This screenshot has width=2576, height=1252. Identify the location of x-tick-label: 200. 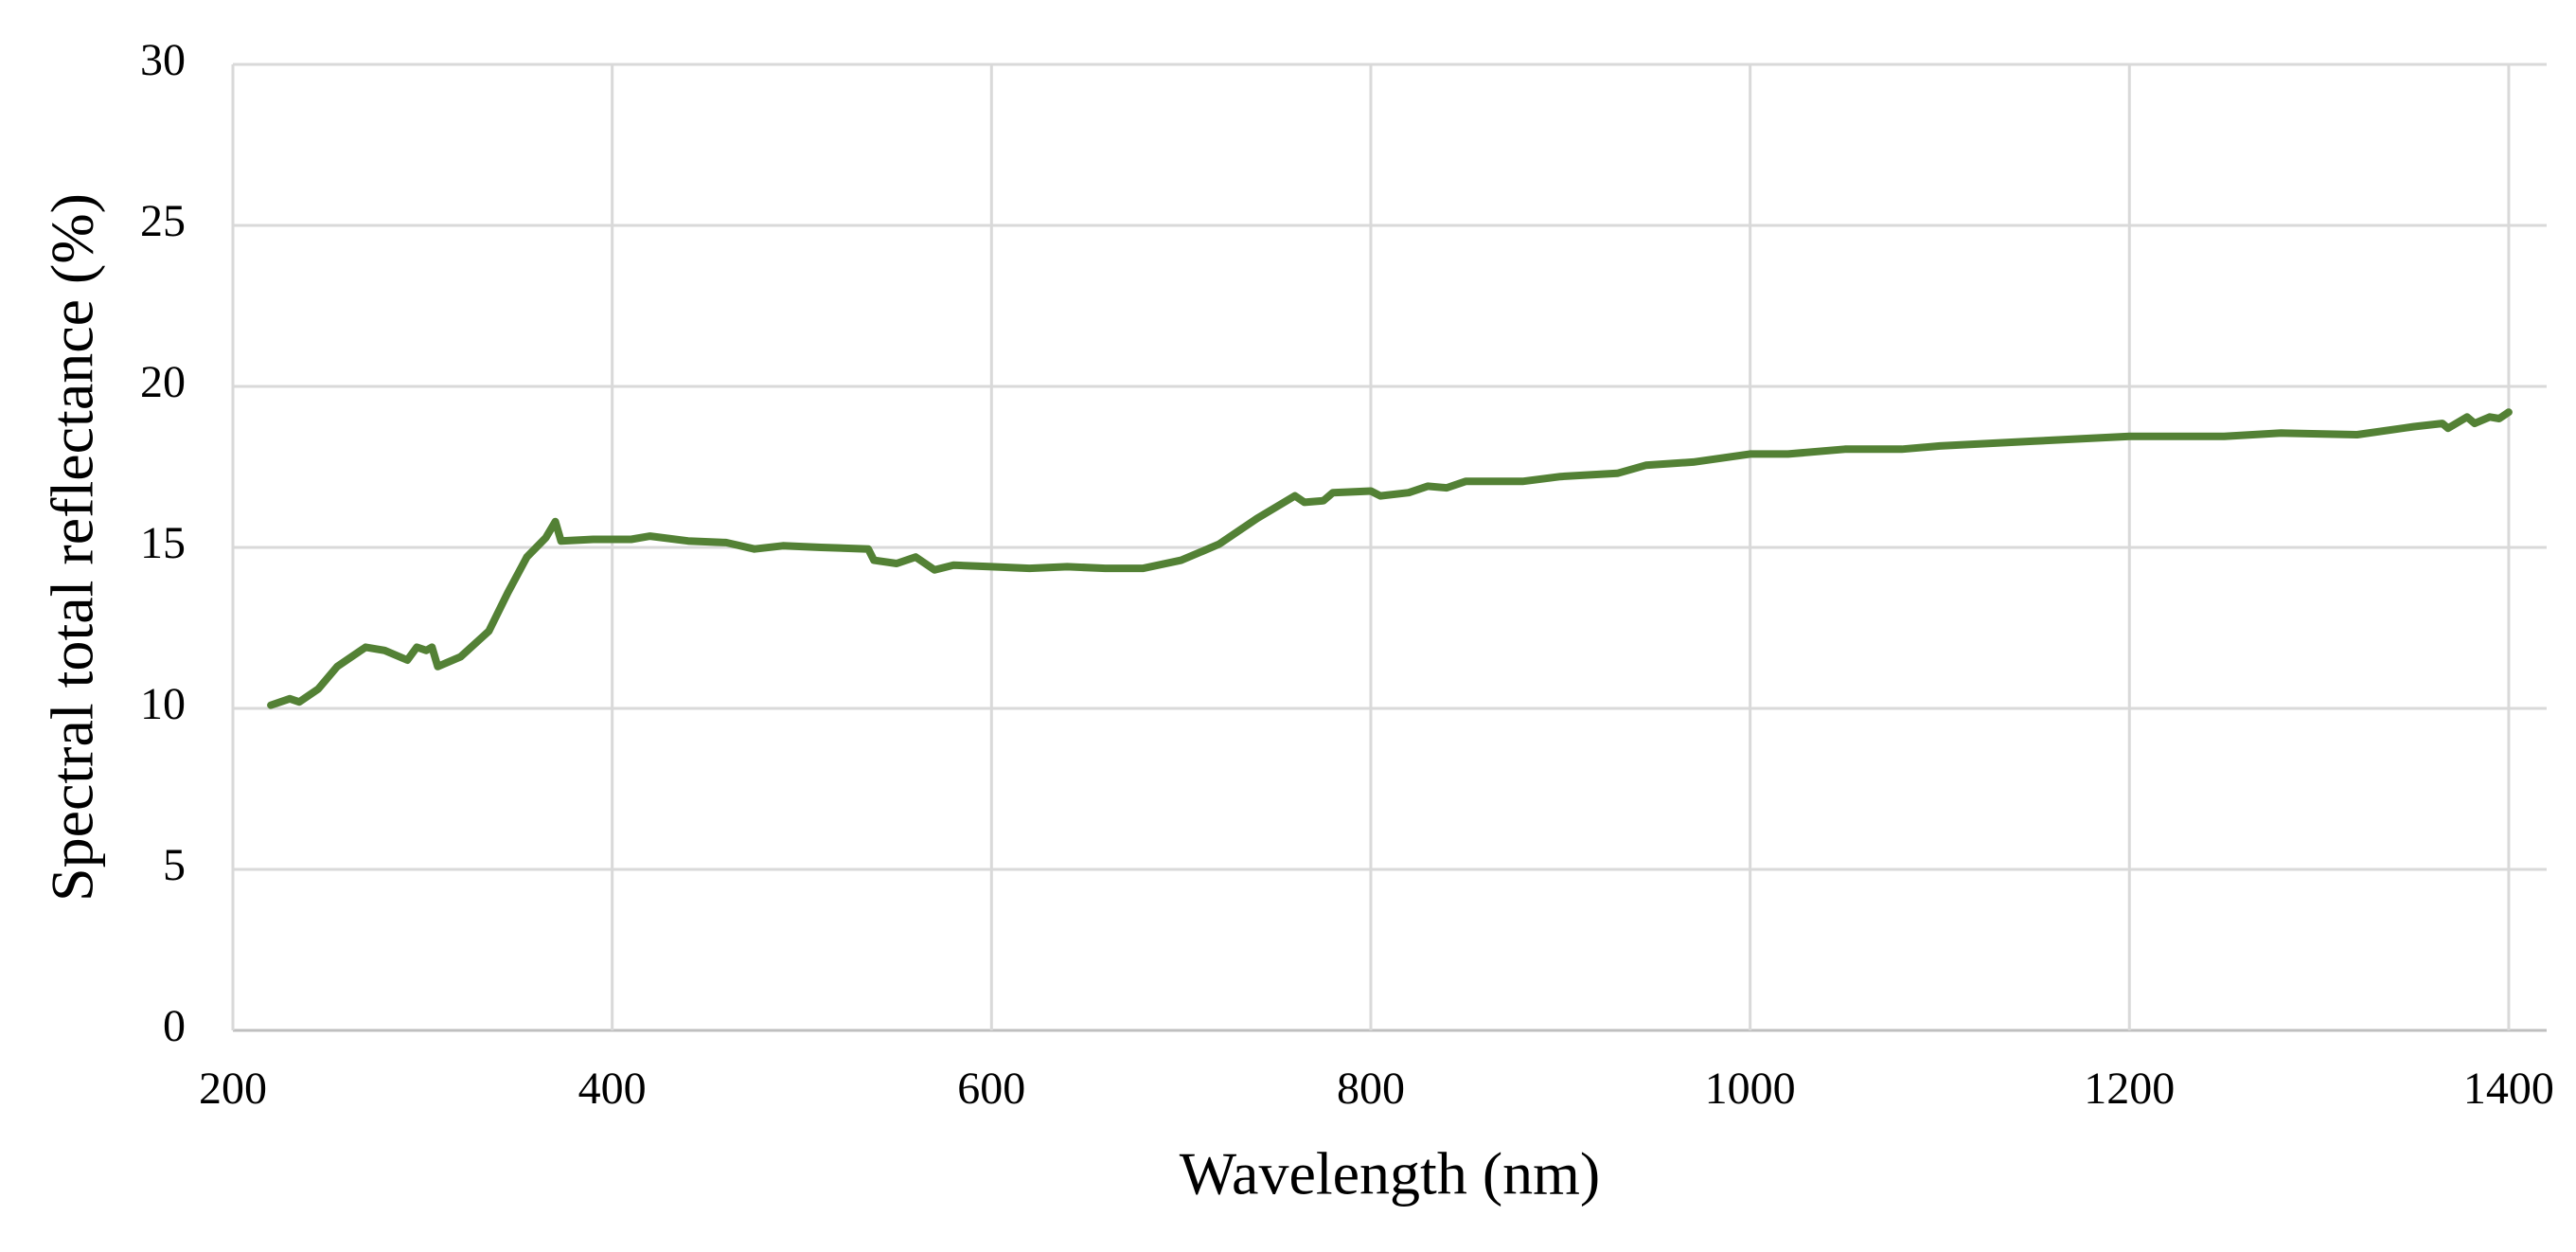
(233, 1089).